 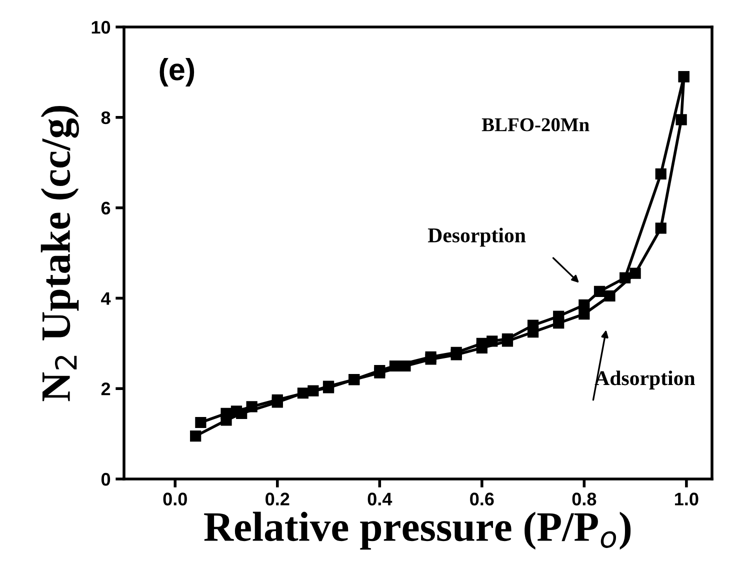 What do you see at coordinates (101, 27) in the screenshot?
I see `y-tick-label: 10` at bounding box center [101, 27].